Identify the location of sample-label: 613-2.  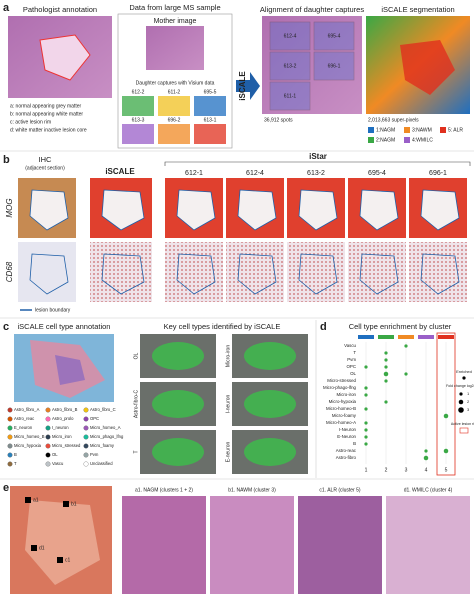
(316, 173).